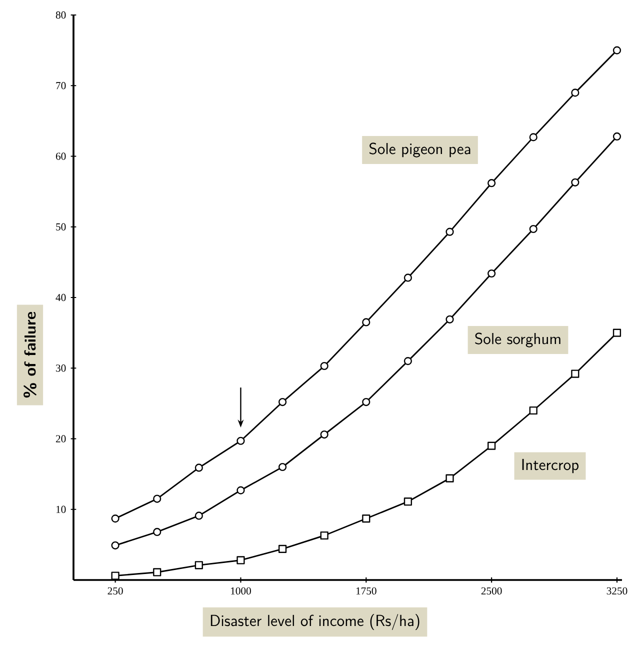 Image resolution: width=632 pixels, height=650 pixels. Describe the element at coordinates (61, 368) in the screenshot. I see `y-tick-label: 30` at that location.